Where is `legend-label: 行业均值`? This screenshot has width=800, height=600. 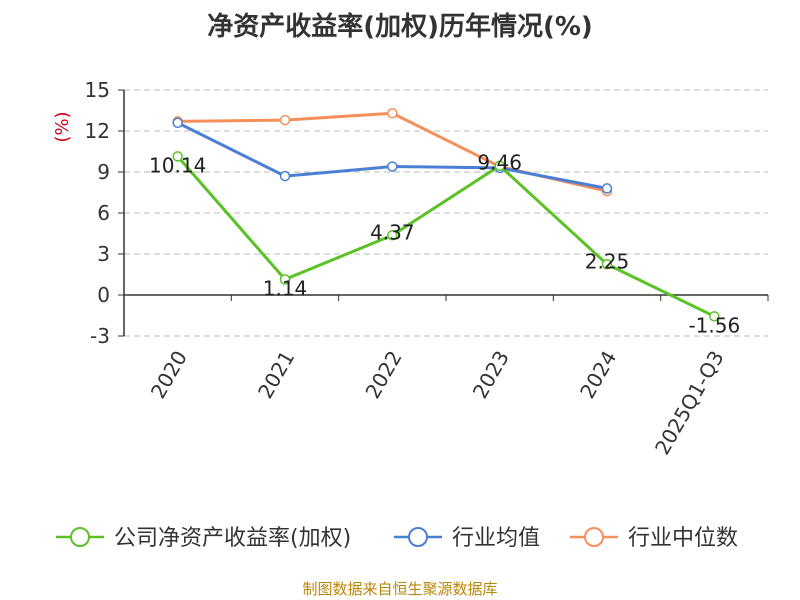
legend-label: 行业均值 is located at coordinates (496, 538).